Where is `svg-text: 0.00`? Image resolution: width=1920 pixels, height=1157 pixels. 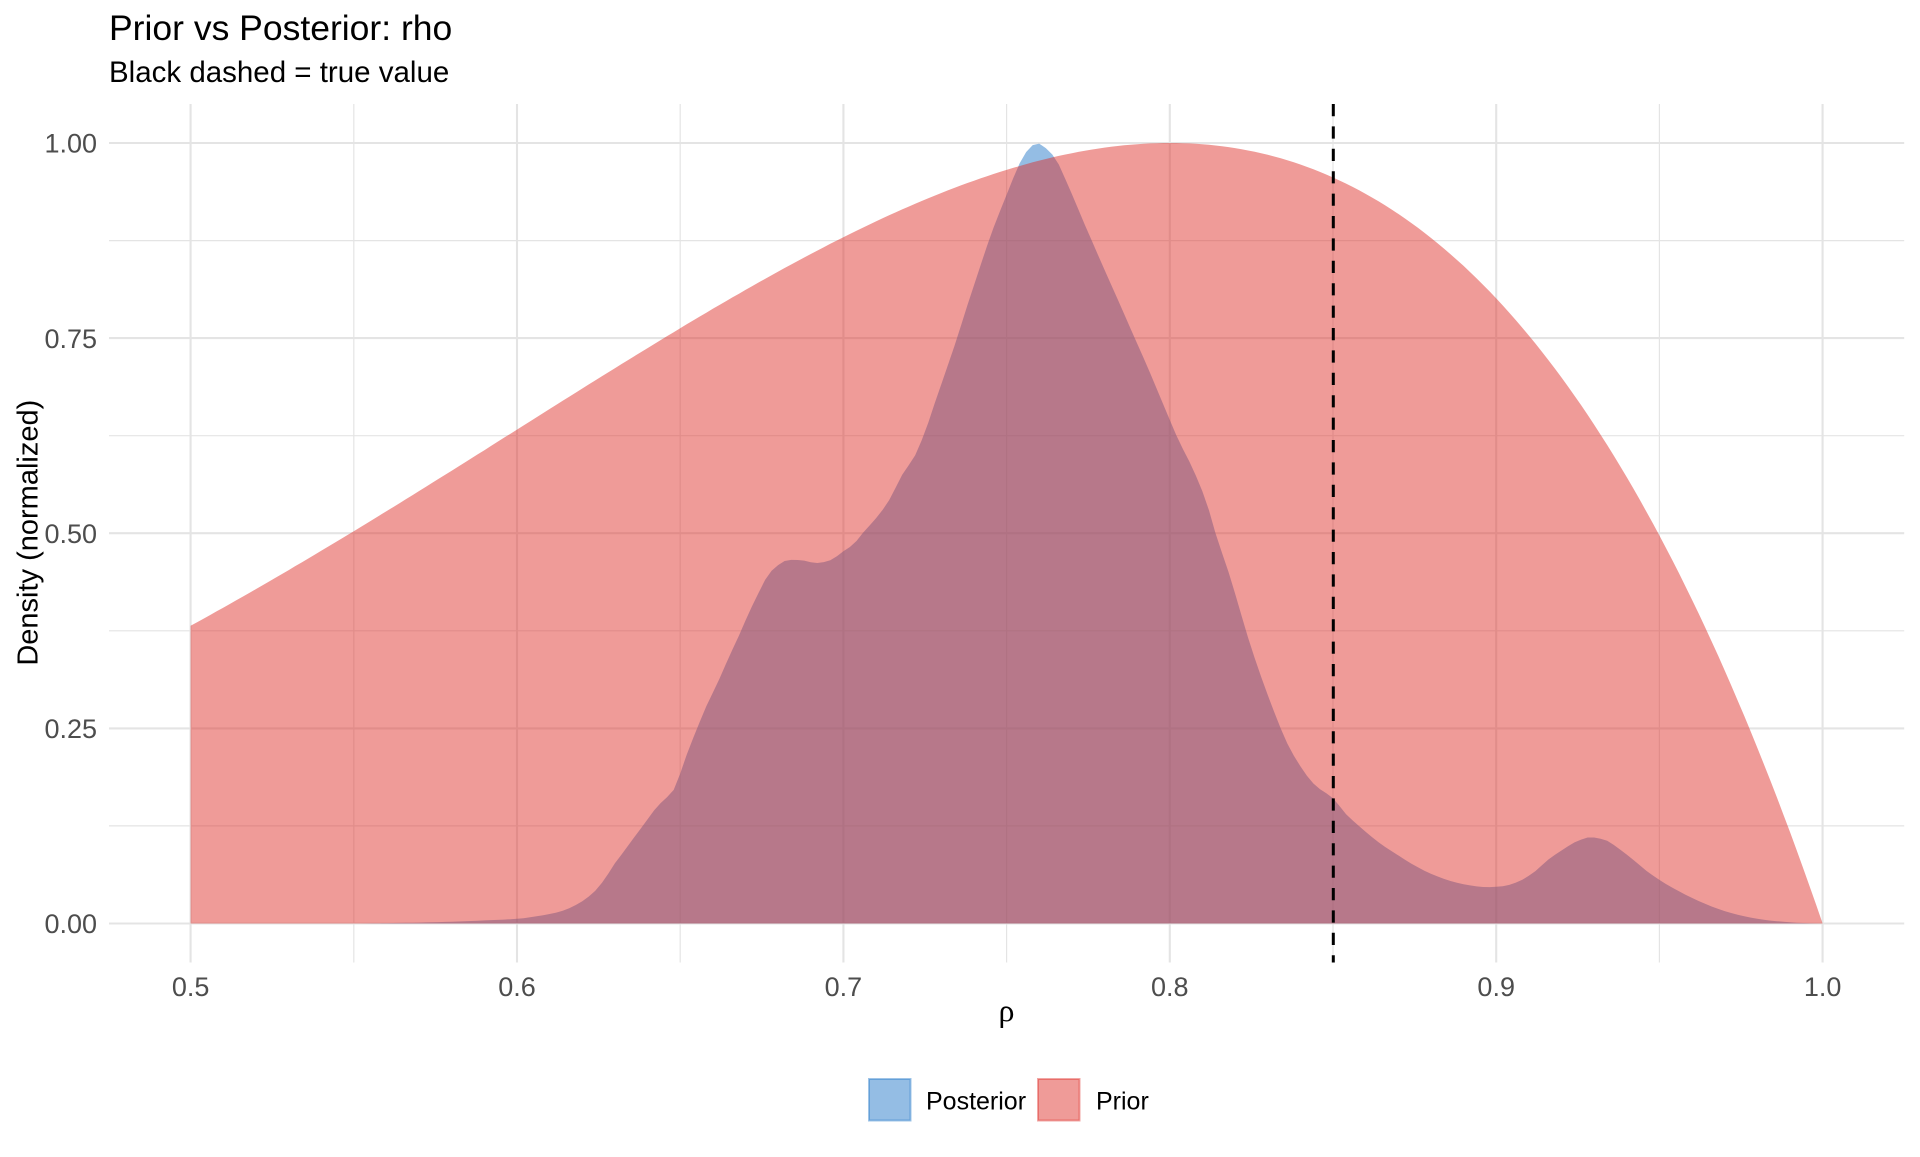
svg-text: 0.00 is located at coordinates (70, 924).